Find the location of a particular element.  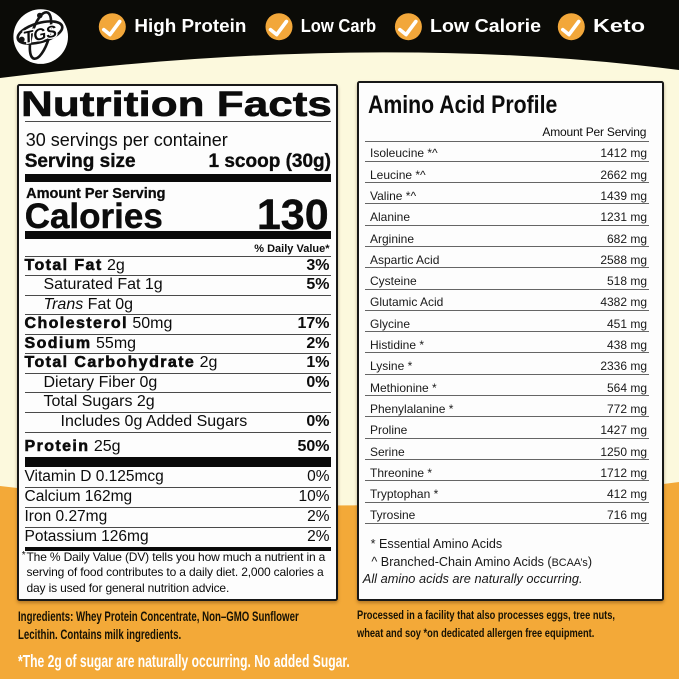

svg-text: High Protein is located at coordinates (190, 26).